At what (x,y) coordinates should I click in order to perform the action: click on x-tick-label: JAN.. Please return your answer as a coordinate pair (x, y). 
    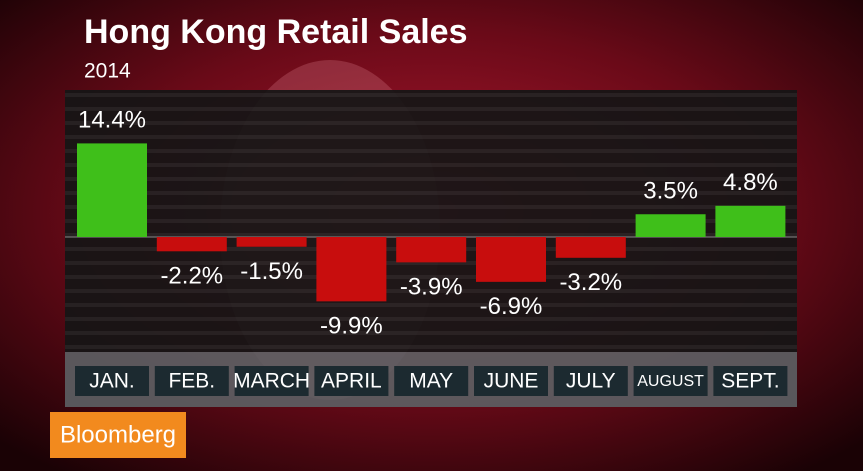
    Looking at the image, I should click on (112, 381).